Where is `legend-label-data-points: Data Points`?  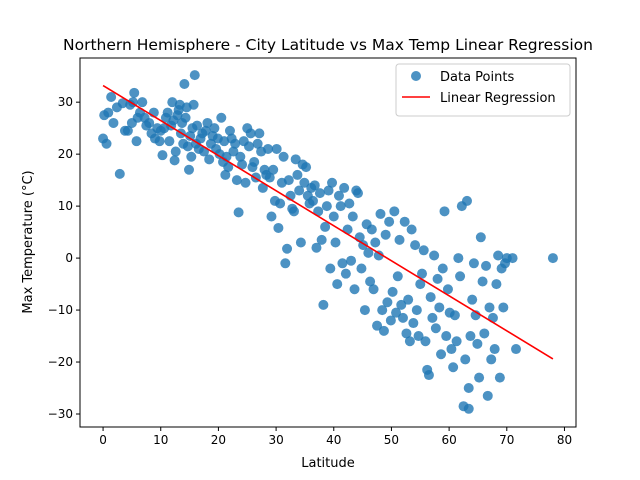
legend-label-data-points: Data Points is located at coordinates (477, 77).